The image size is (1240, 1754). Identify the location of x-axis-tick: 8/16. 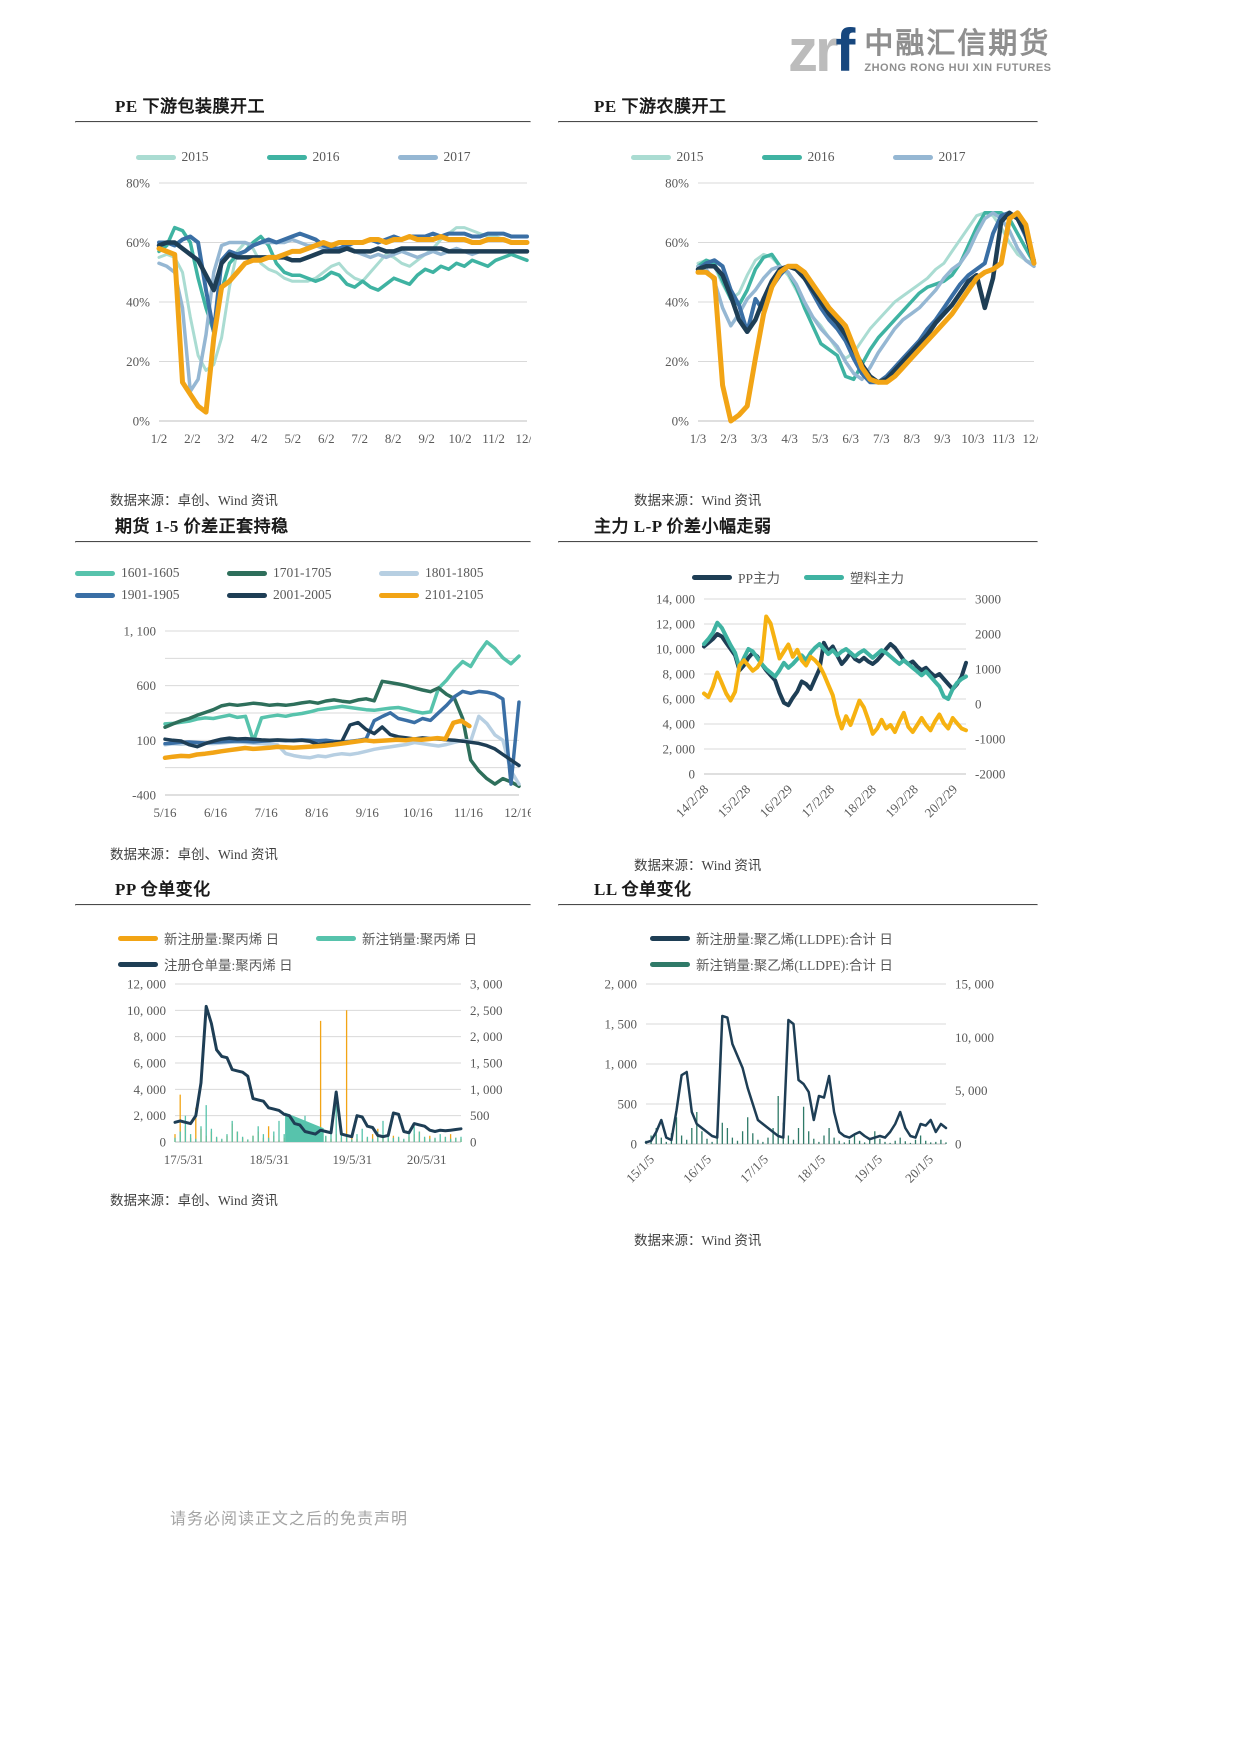
(317, 812).